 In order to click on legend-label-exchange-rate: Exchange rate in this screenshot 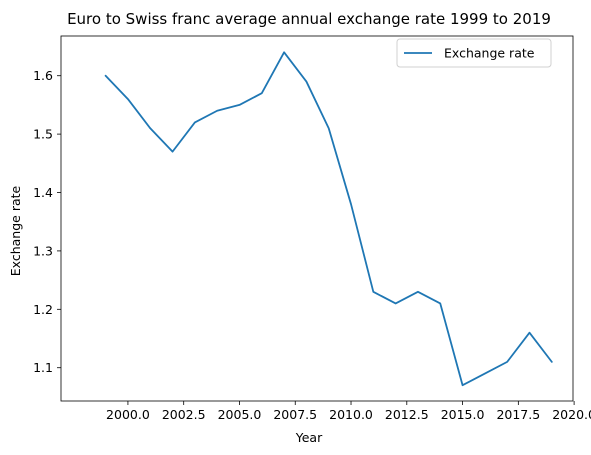, I will do `click(489, 53)`.